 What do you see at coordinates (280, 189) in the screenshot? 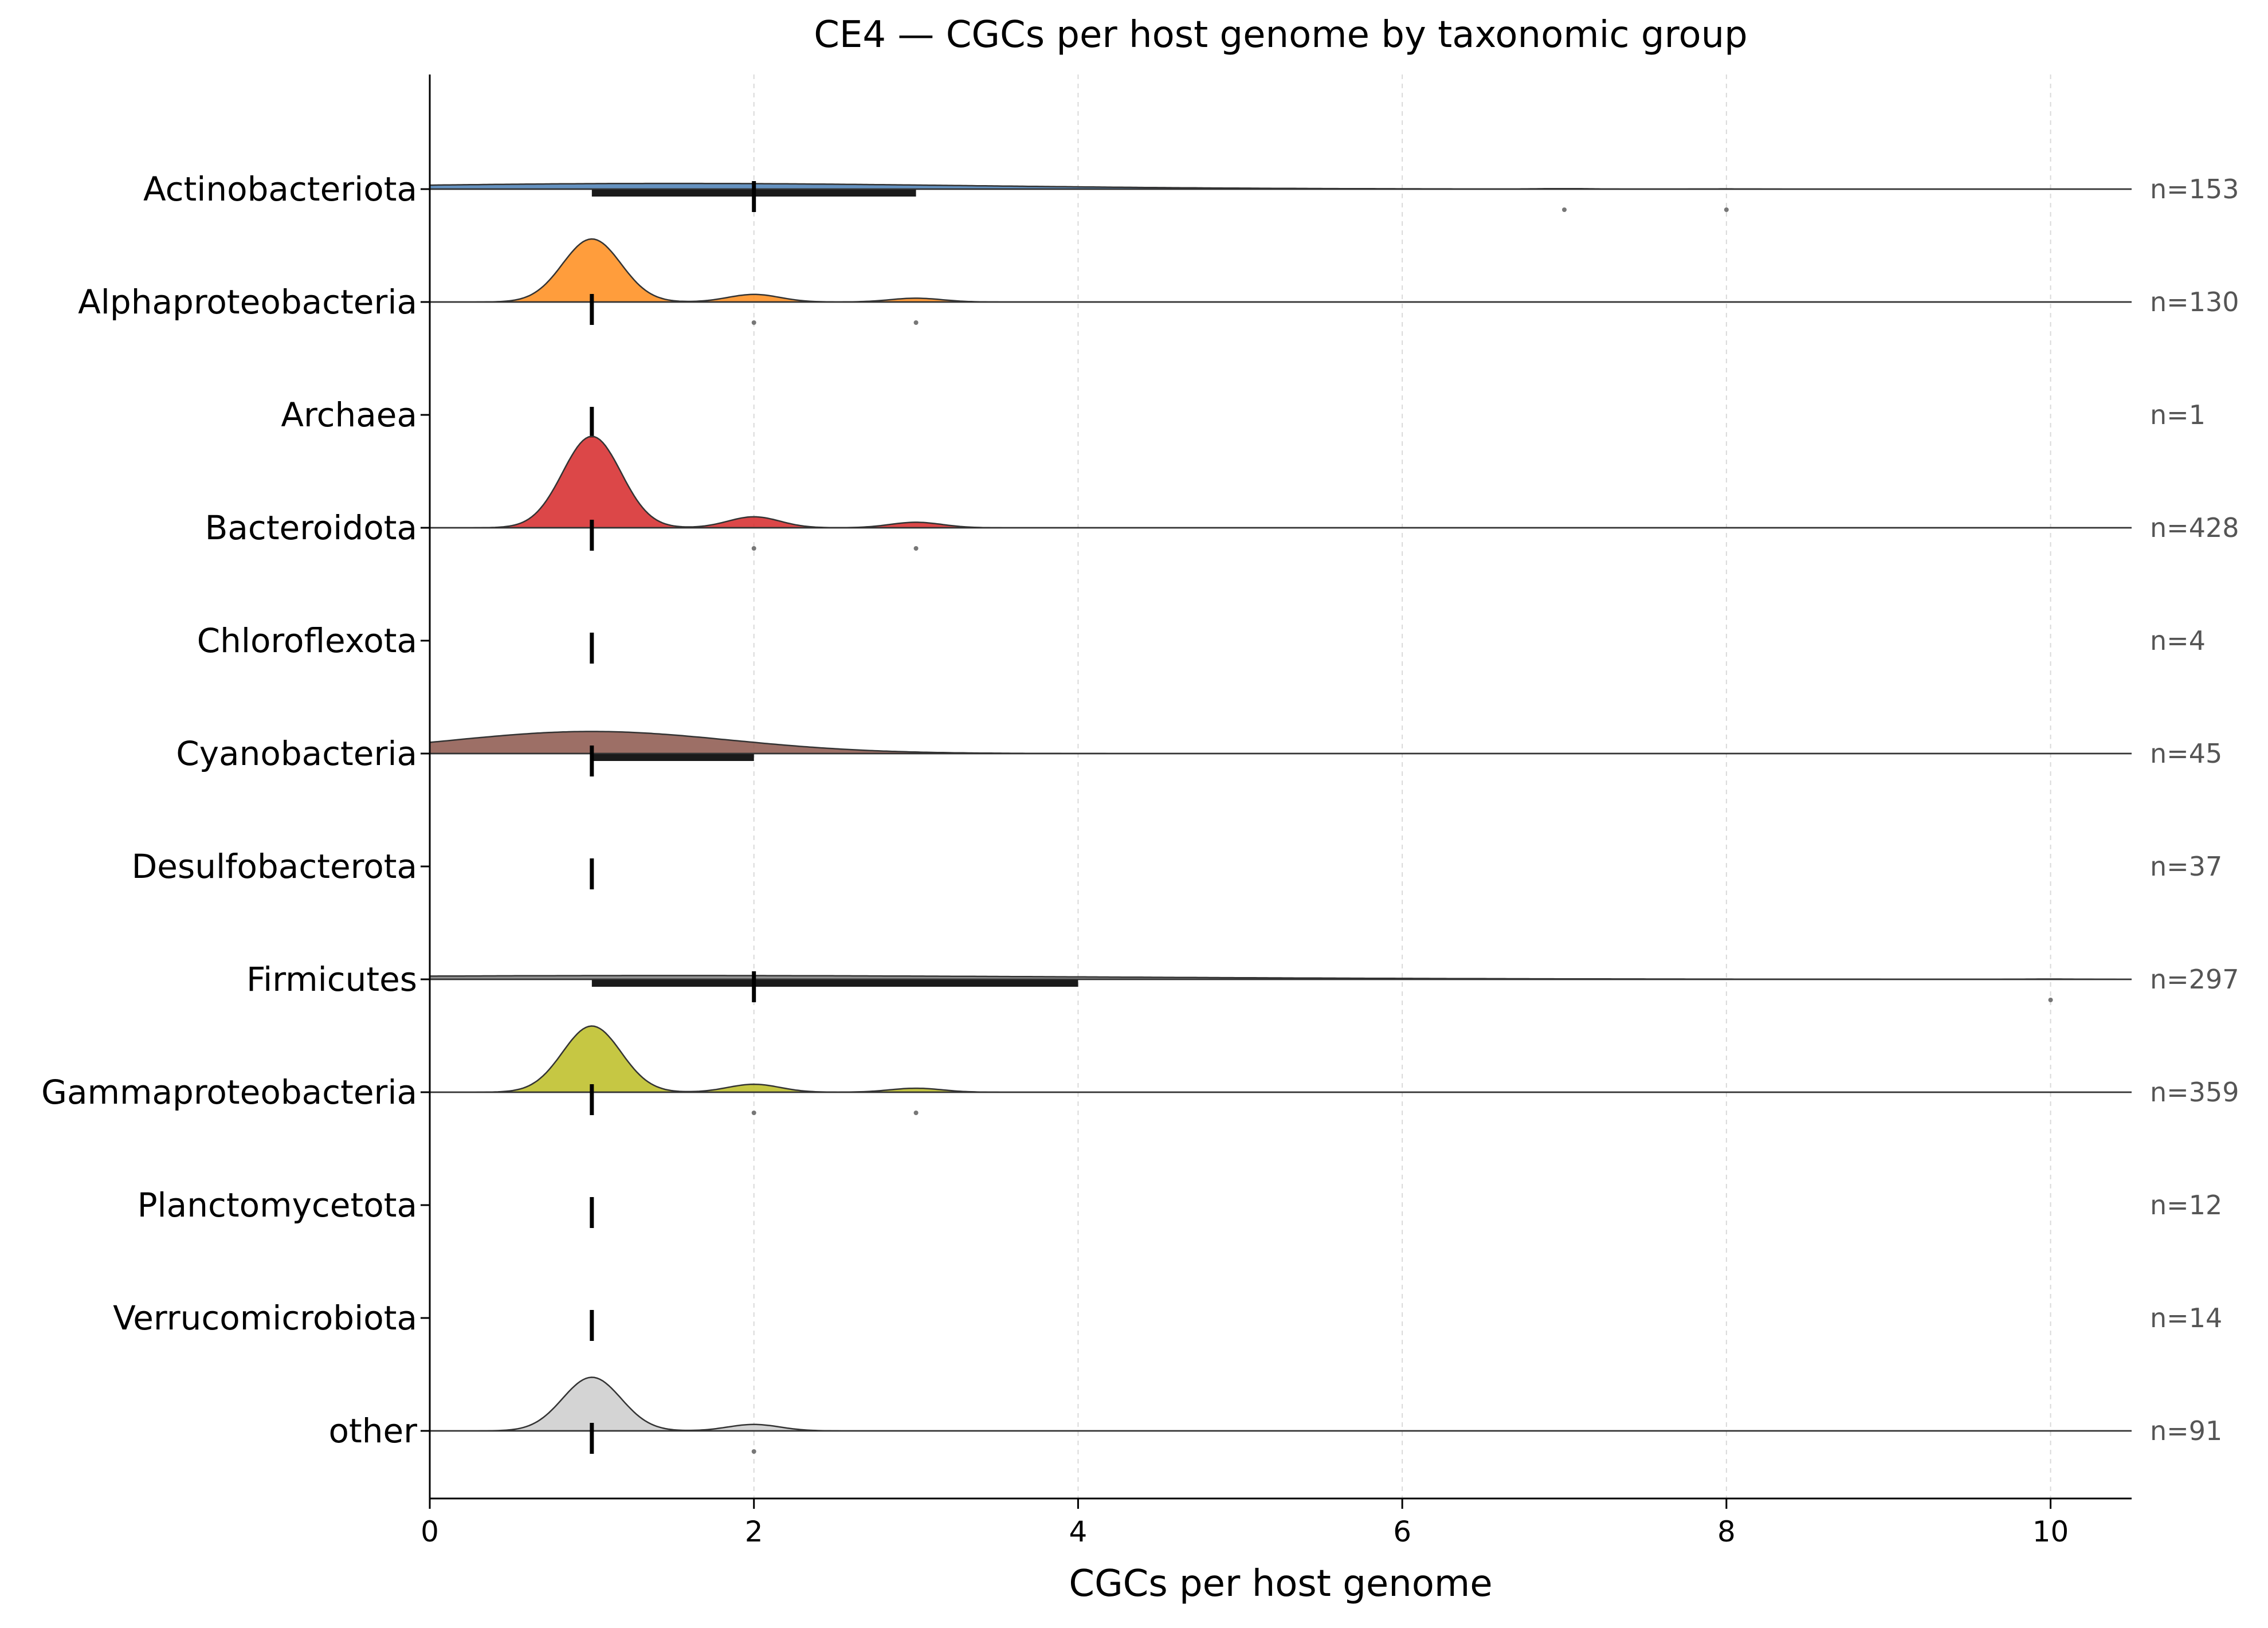
I see `category-label: Actinobacteriota` at bounding box center [280, 189].